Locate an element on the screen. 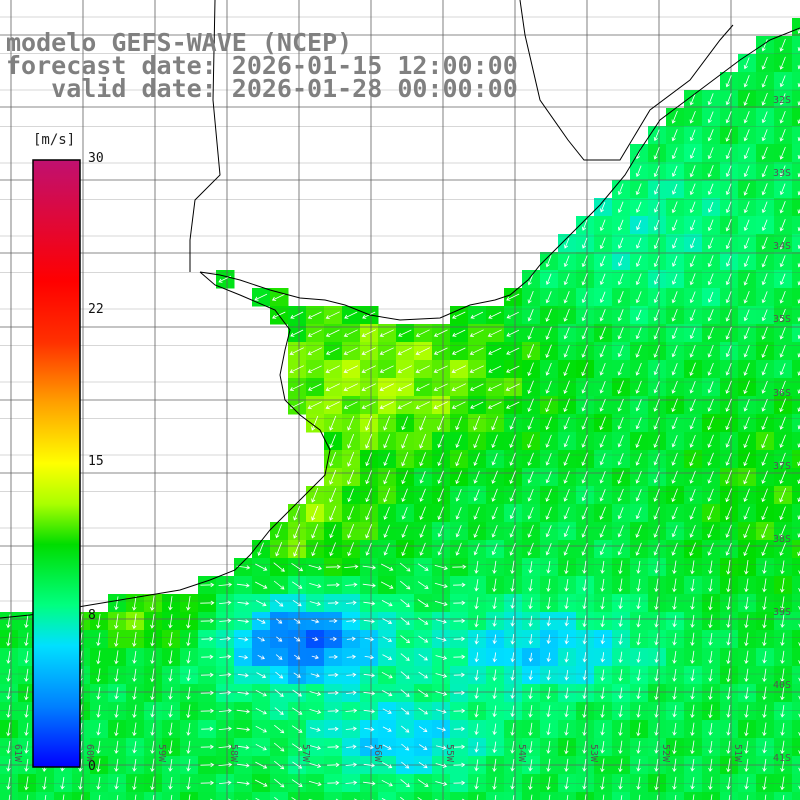 Image resolution: width=800 pixels, height=800 pixels. latitude-label: 41S is located at coordinates (782, 758).